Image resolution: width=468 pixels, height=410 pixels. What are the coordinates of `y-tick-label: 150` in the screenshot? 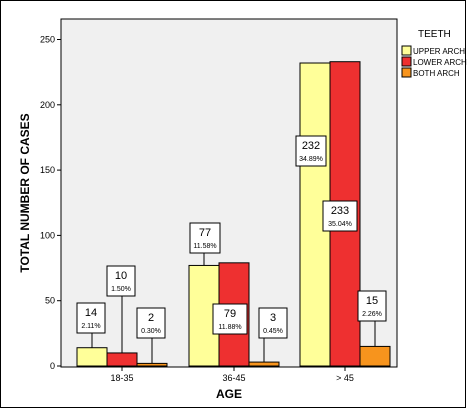 It's located at (47, 170).